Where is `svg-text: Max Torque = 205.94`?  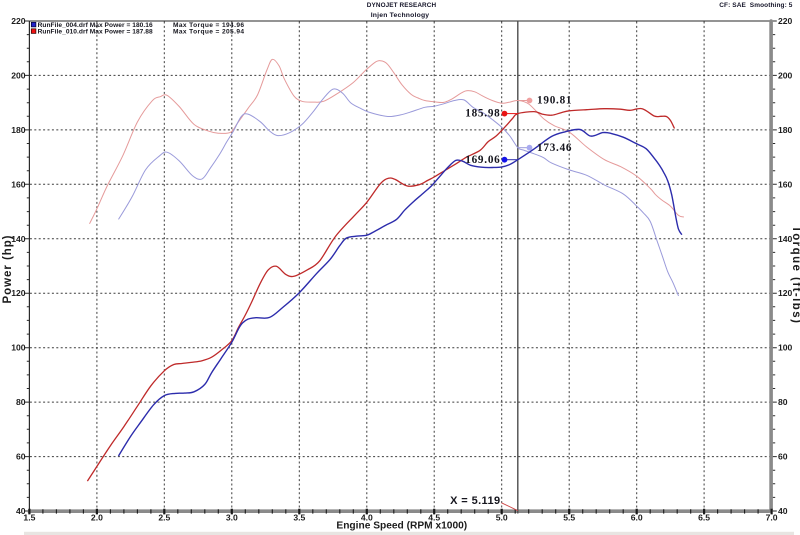 svg-text: Max Torque = 205.94 is located at coordinates (208, 31).